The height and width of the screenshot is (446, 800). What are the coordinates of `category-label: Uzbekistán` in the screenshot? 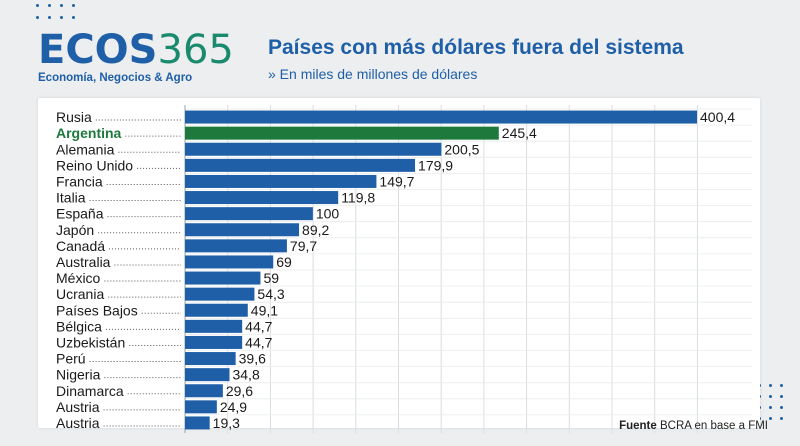 It's located at (90, 342).